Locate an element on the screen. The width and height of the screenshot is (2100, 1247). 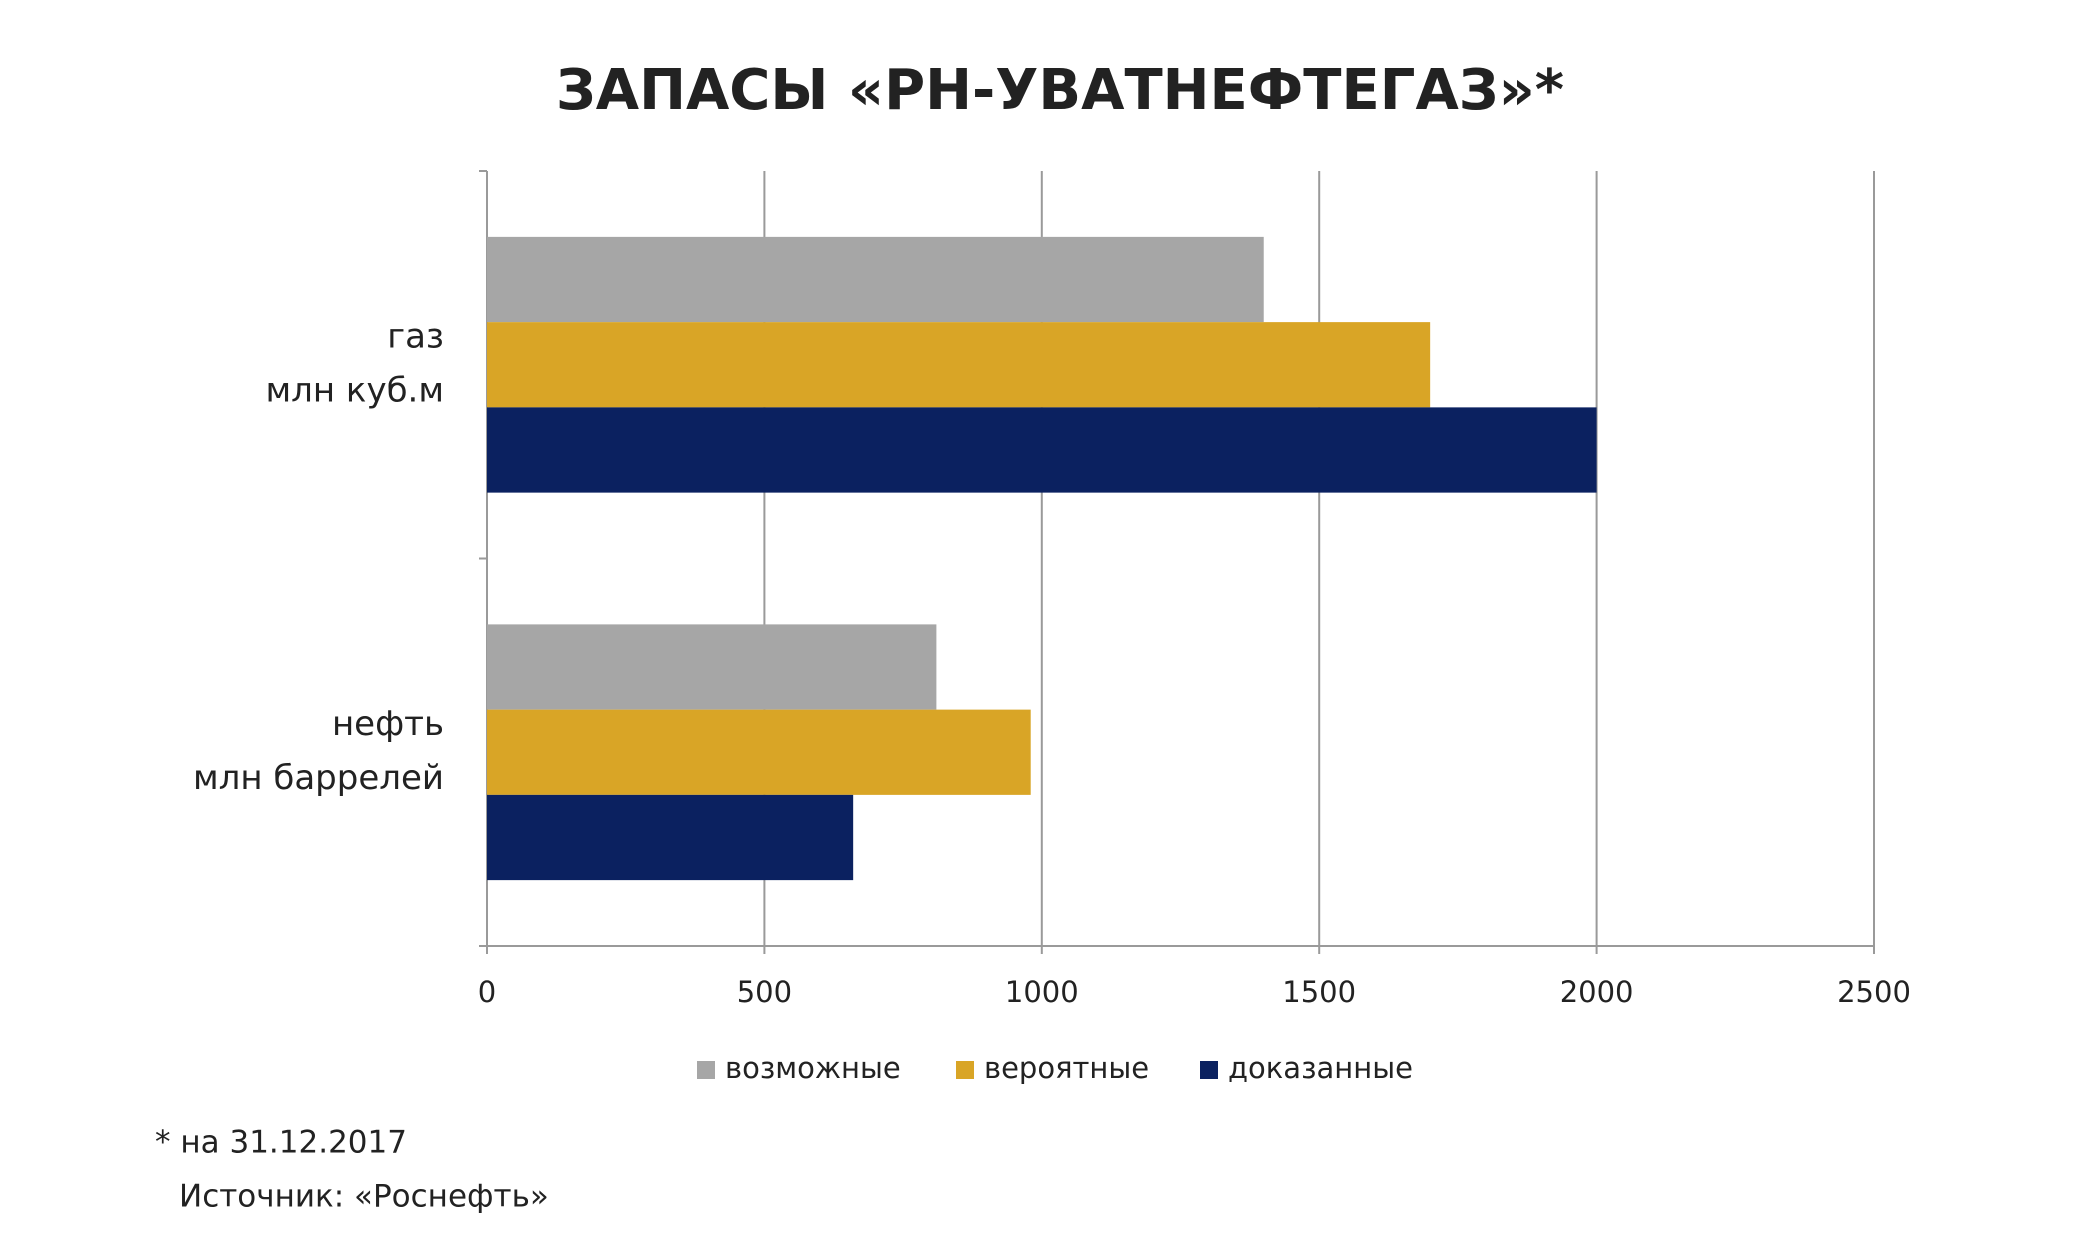
x-tick-label: 1000 is located at coordinates (1042, 992).